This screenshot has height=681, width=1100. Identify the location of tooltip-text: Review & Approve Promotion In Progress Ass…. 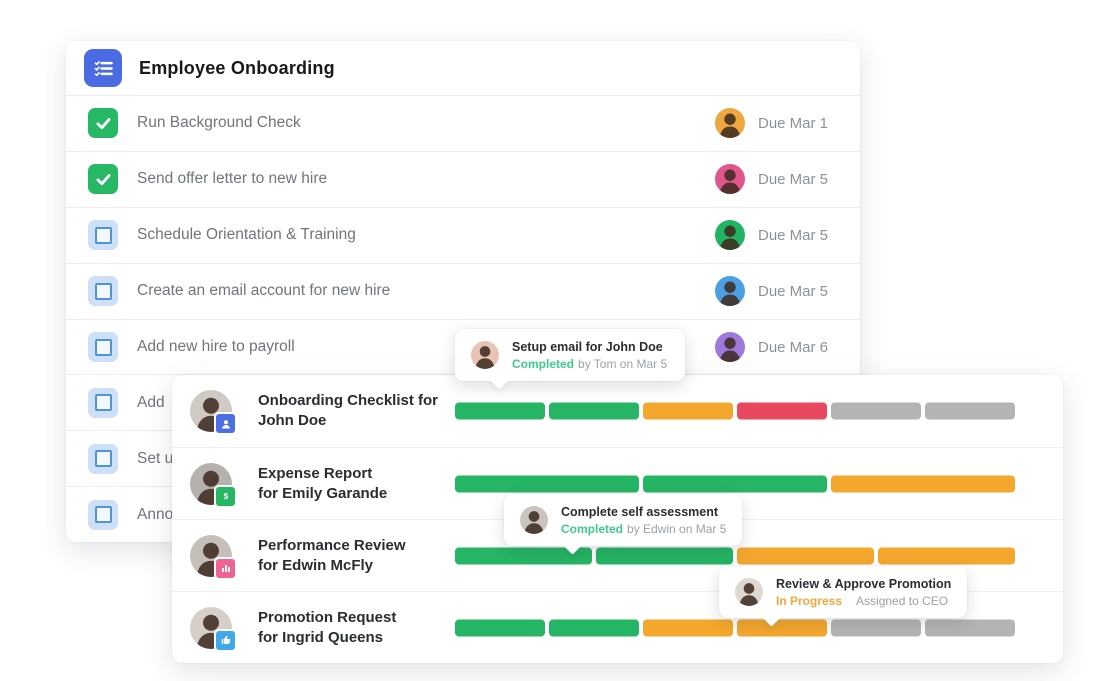
(863, 592).